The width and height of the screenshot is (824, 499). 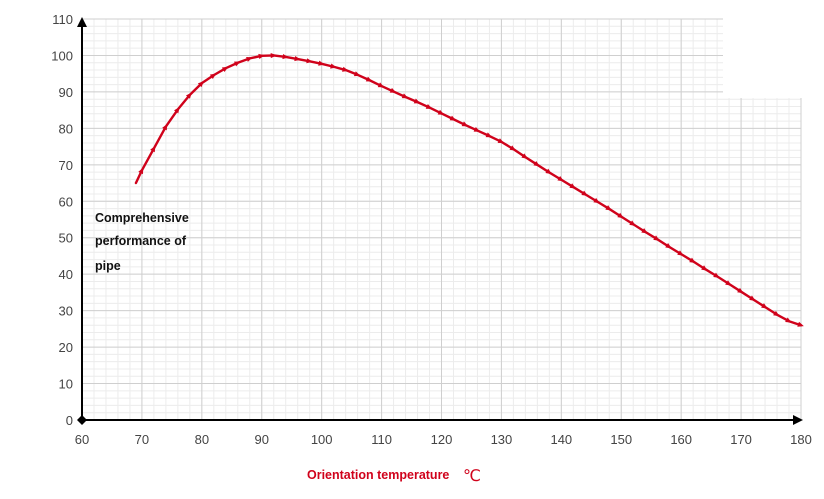 What do you see at coordinates (561, 439) in the screenshot?
I see `x-tick-label: 140` at bounding box center [561, 439].